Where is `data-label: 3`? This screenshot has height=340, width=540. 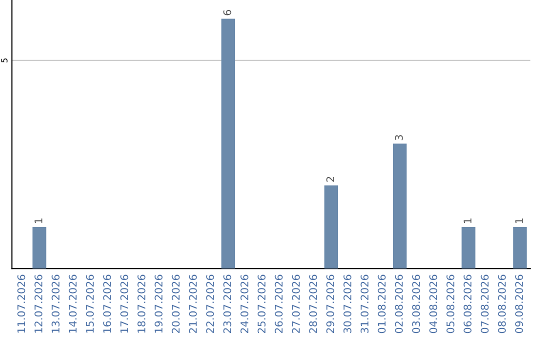
data-label: 3 is located at coordinates (398, 137).